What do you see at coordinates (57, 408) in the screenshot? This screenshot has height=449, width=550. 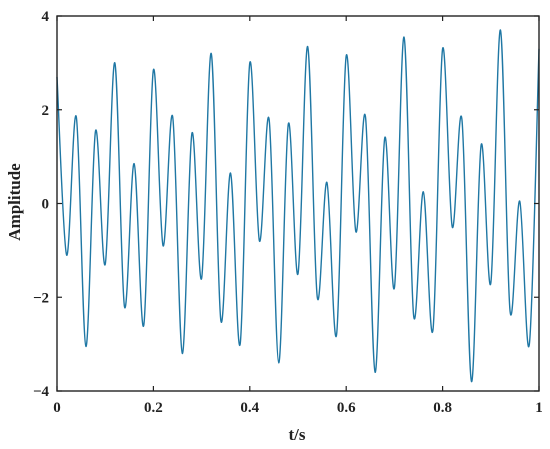 I see `x-tick-label: 0` at bounding box center [57, 408].